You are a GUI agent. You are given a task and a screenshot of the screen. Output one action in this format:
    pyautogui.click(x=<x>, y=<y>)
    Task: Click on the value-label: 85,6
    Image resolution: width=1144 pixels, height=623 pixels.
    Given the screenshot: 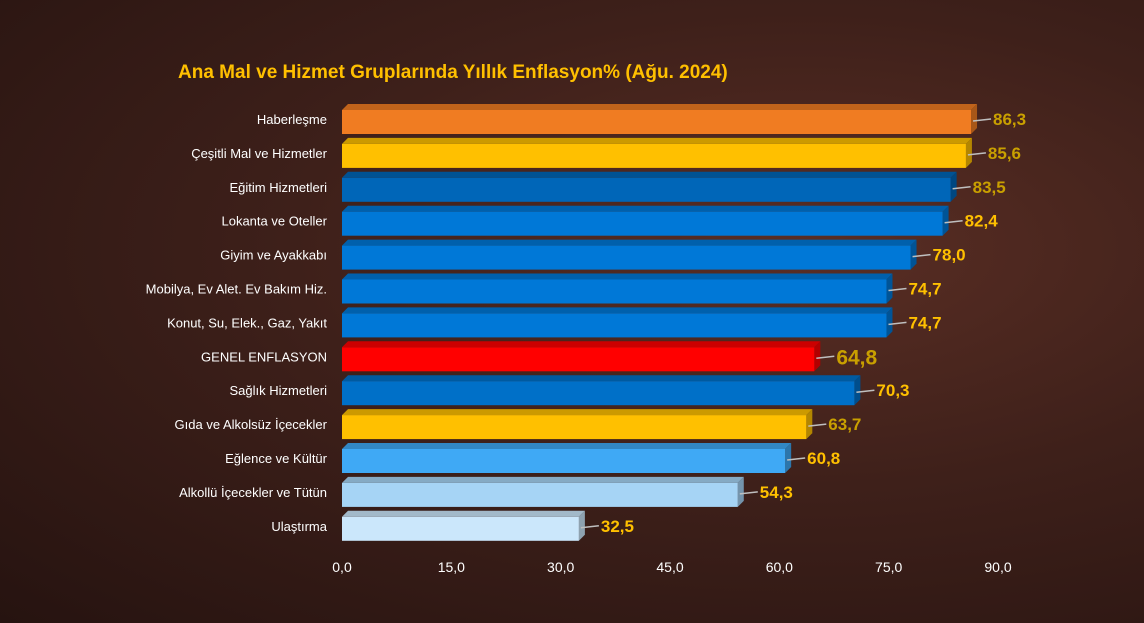 What is the action you would take?
    pyautogui.click(x=1004, y=153)
    